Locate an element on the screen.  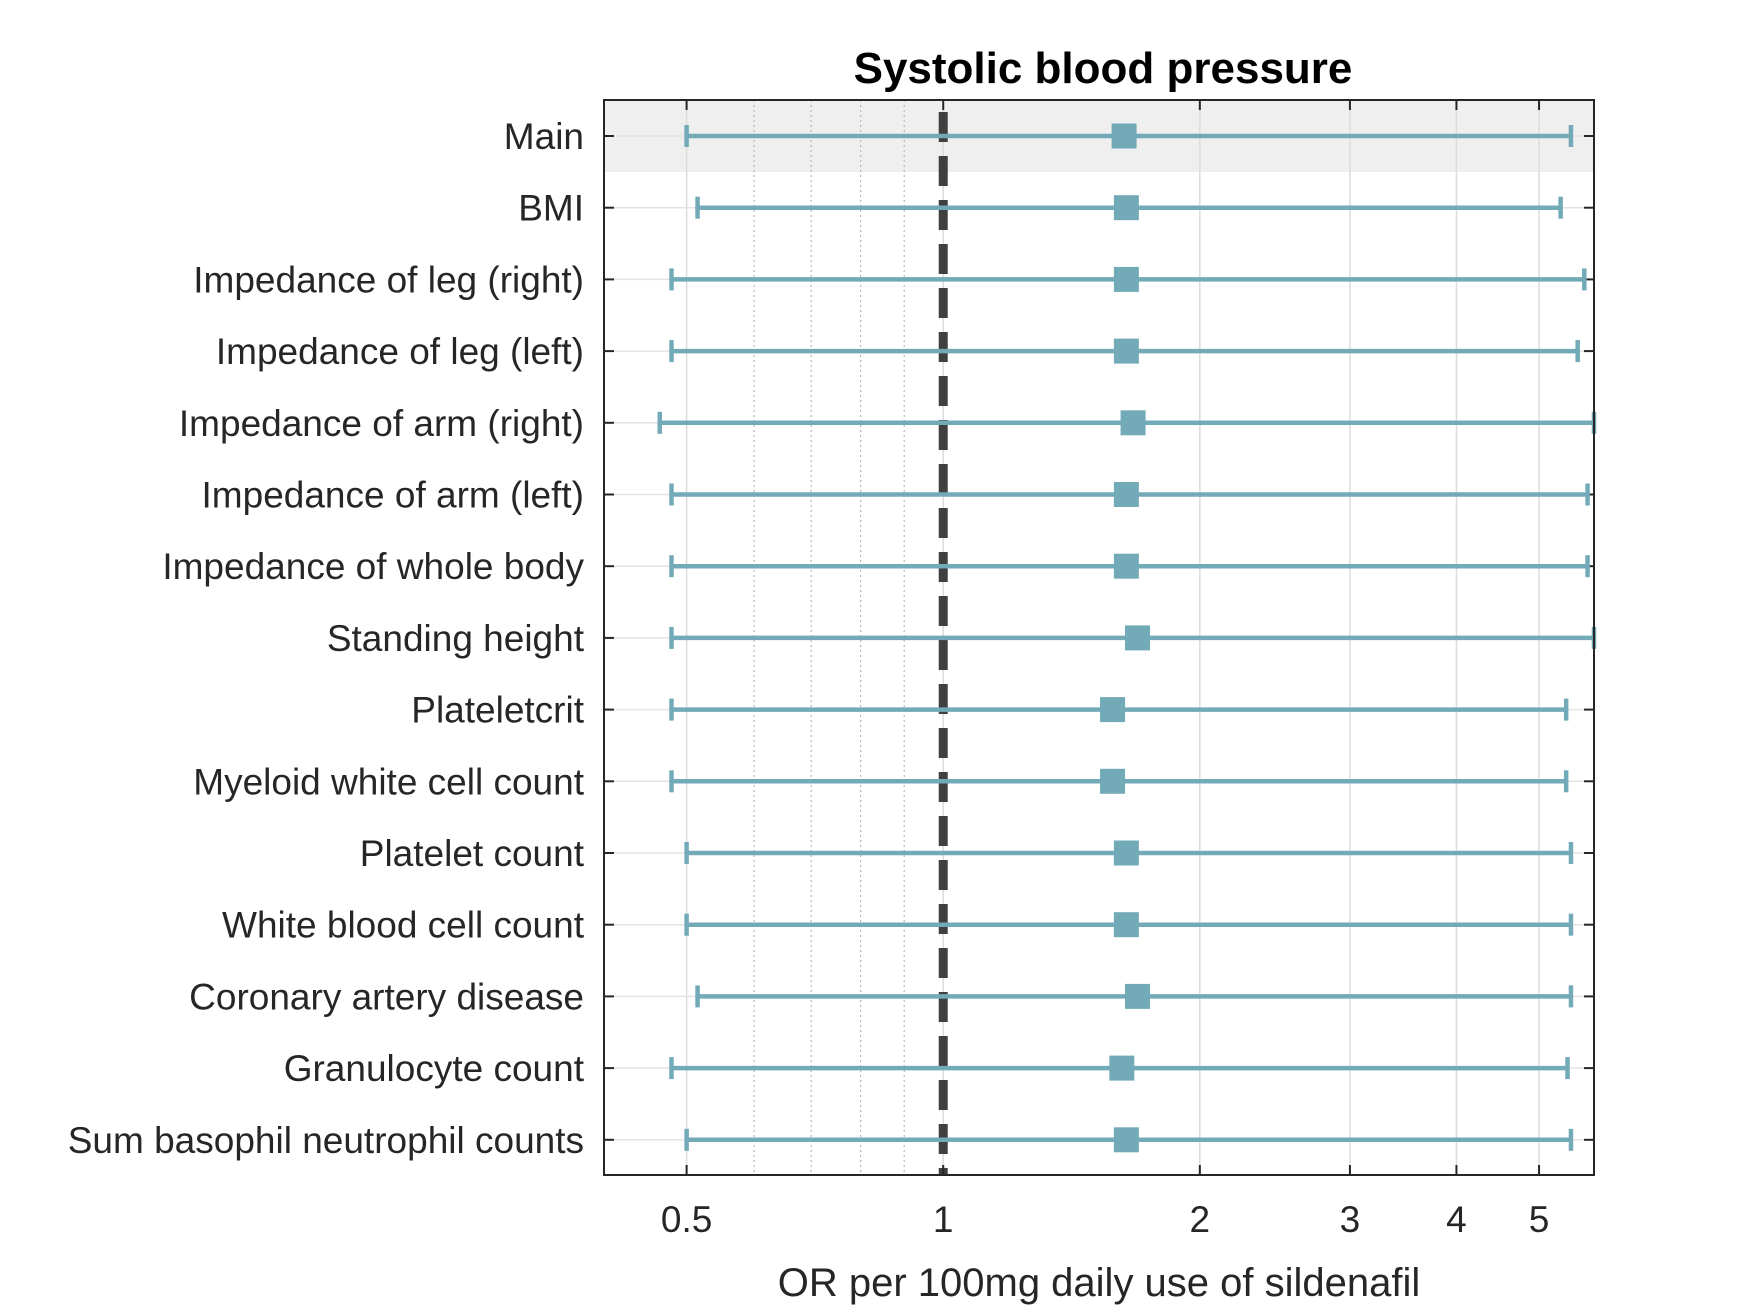
row-label: BMI is located at coordinates (551, 208).